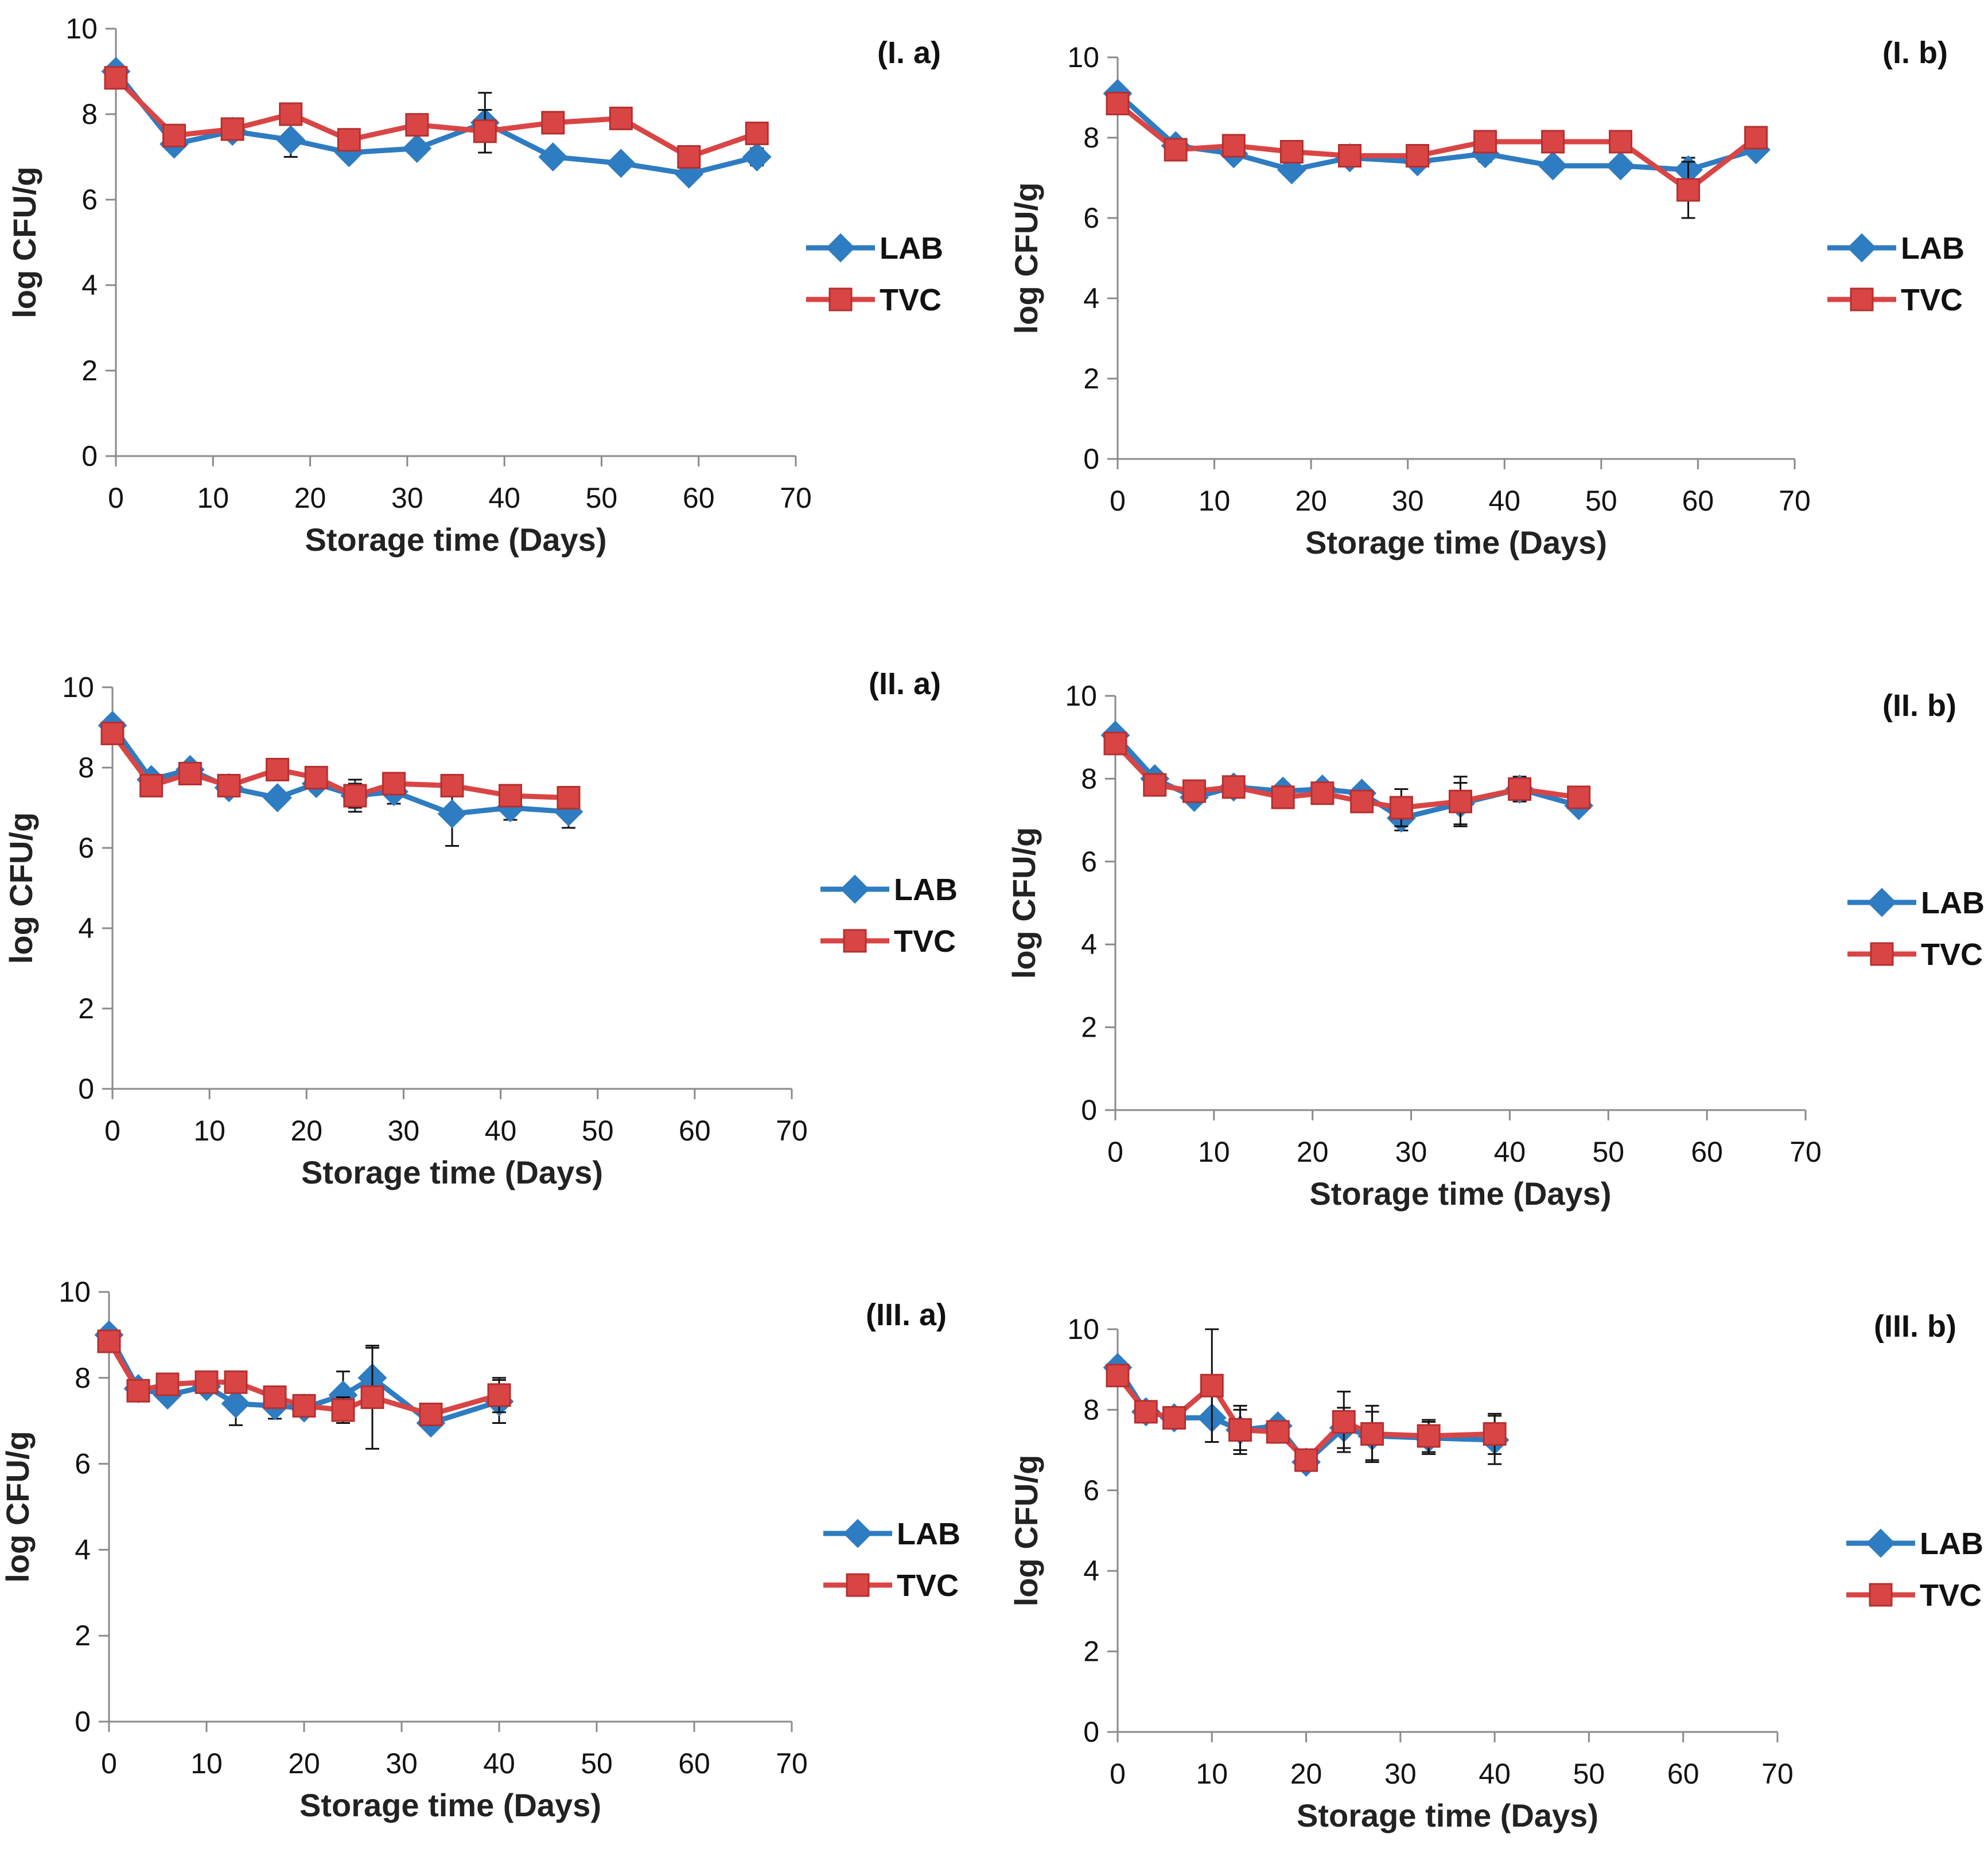 This screenshot has width=1988, height=1853. I want to click on panel-label: (II. a), so click(905, 684).